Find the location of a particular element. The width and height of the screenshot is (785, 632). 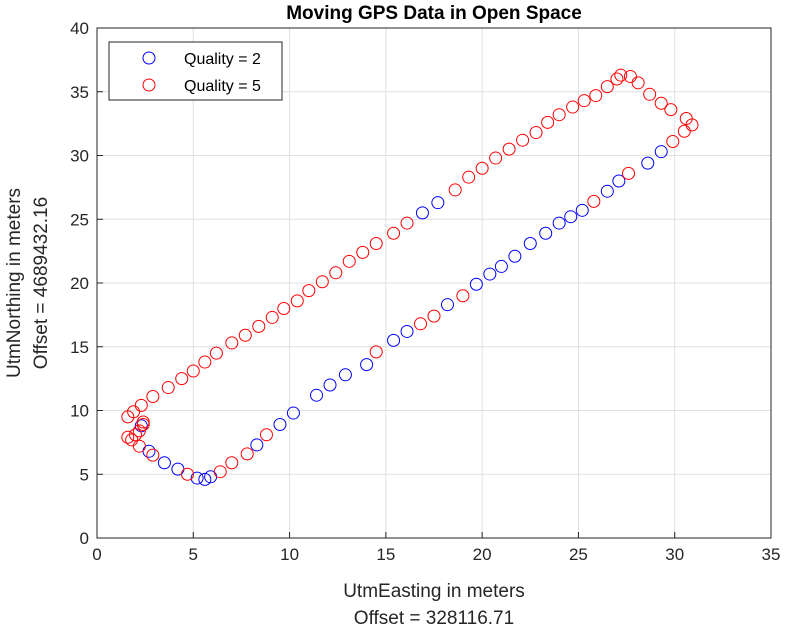

y-tick-label: 15 is located at coordinates (79, 347).